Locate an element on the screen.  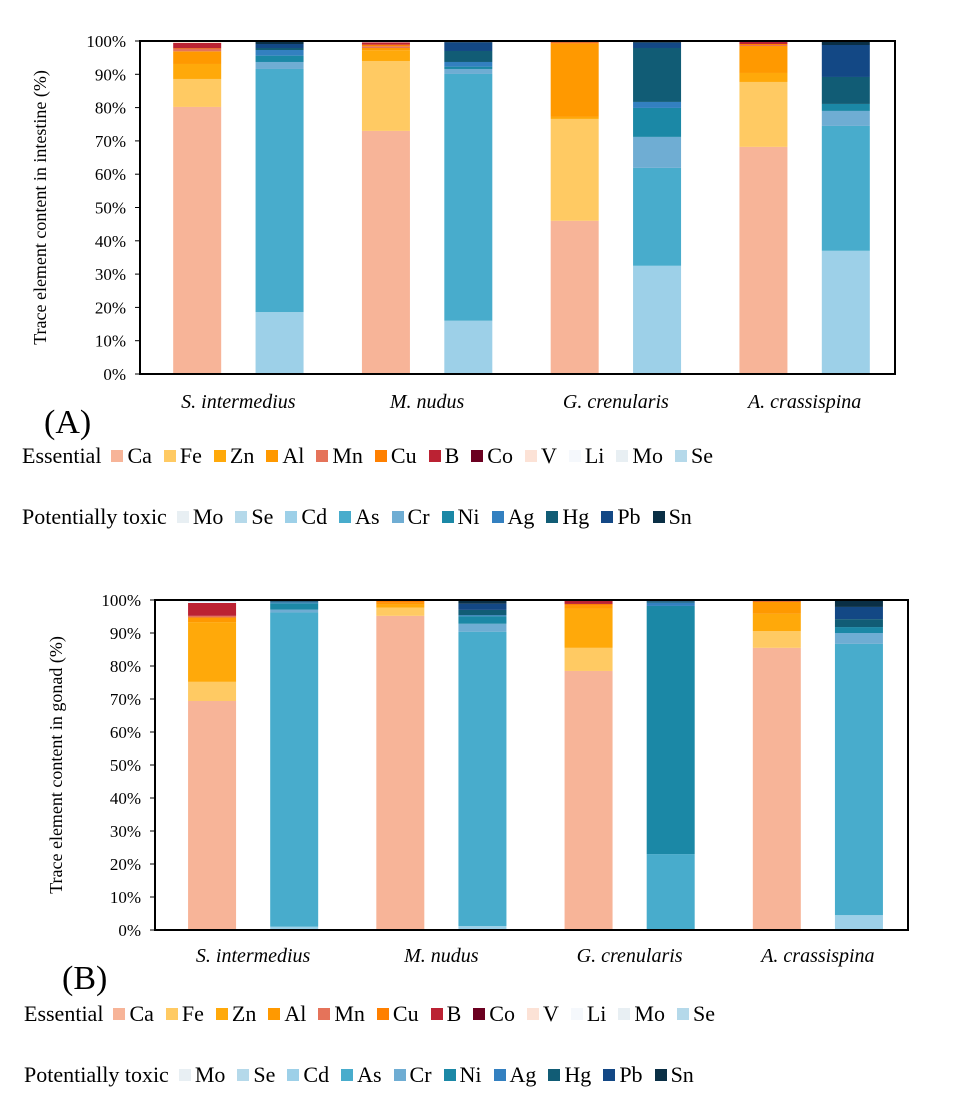
legend-item-zn: Zn is located at coordinates (235, 1014).